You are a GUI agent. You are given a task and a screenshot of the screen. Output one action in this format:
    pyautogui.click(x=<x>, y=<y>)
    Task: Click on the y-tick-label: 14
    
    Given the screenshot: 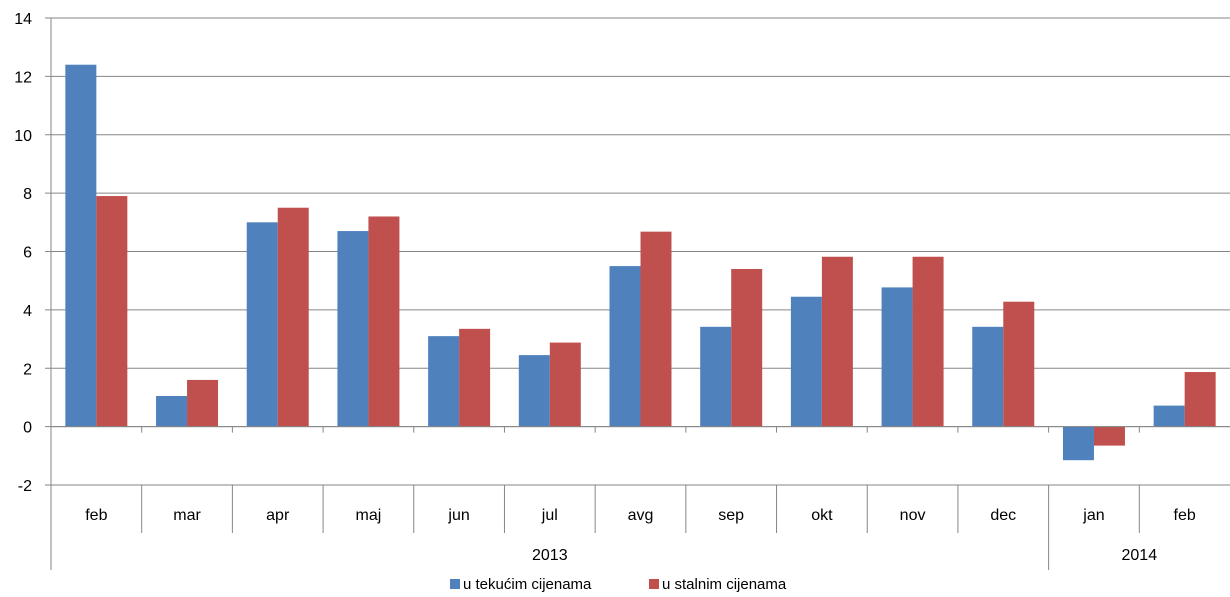 What is the action you would take?
    pyautogui.click(x=23, y=19)
    